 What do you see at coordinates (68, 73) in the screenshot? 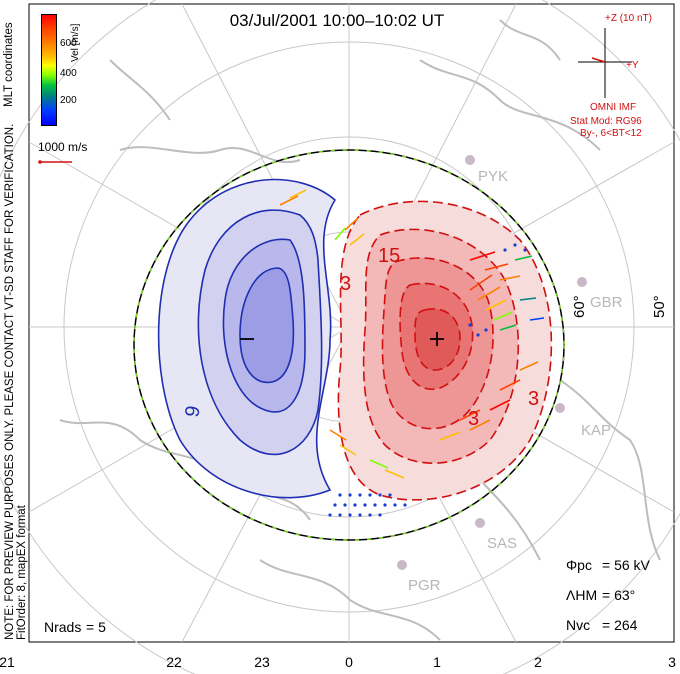
I see `colorbar-tick-400: 400` at bounding box center [68, 73].